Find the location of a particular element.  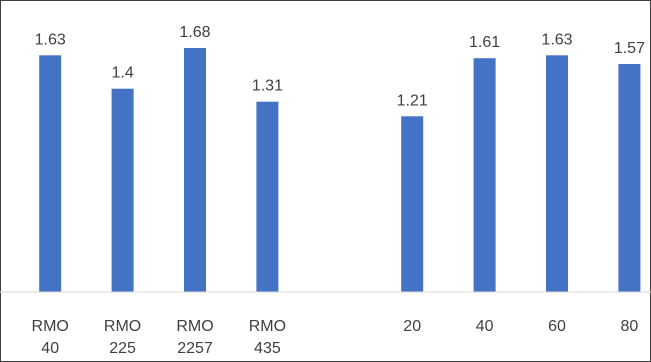

x-tick-label-5-0: 20 is located at coordinates (412, 326).